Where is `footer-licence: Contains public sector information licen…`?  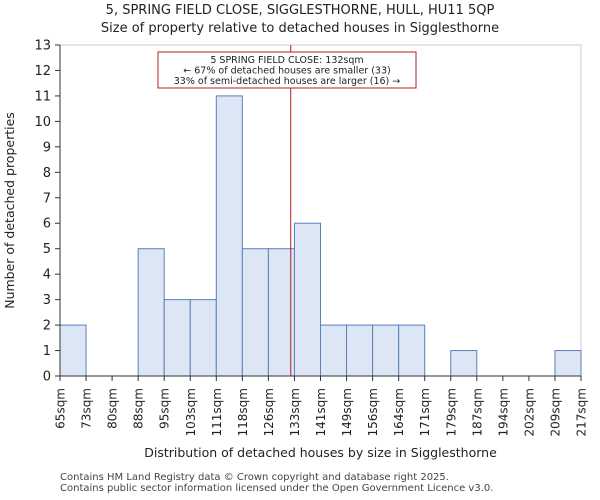
footer-licence: Contains public sector information licen… is located at coordinates (277, 488).